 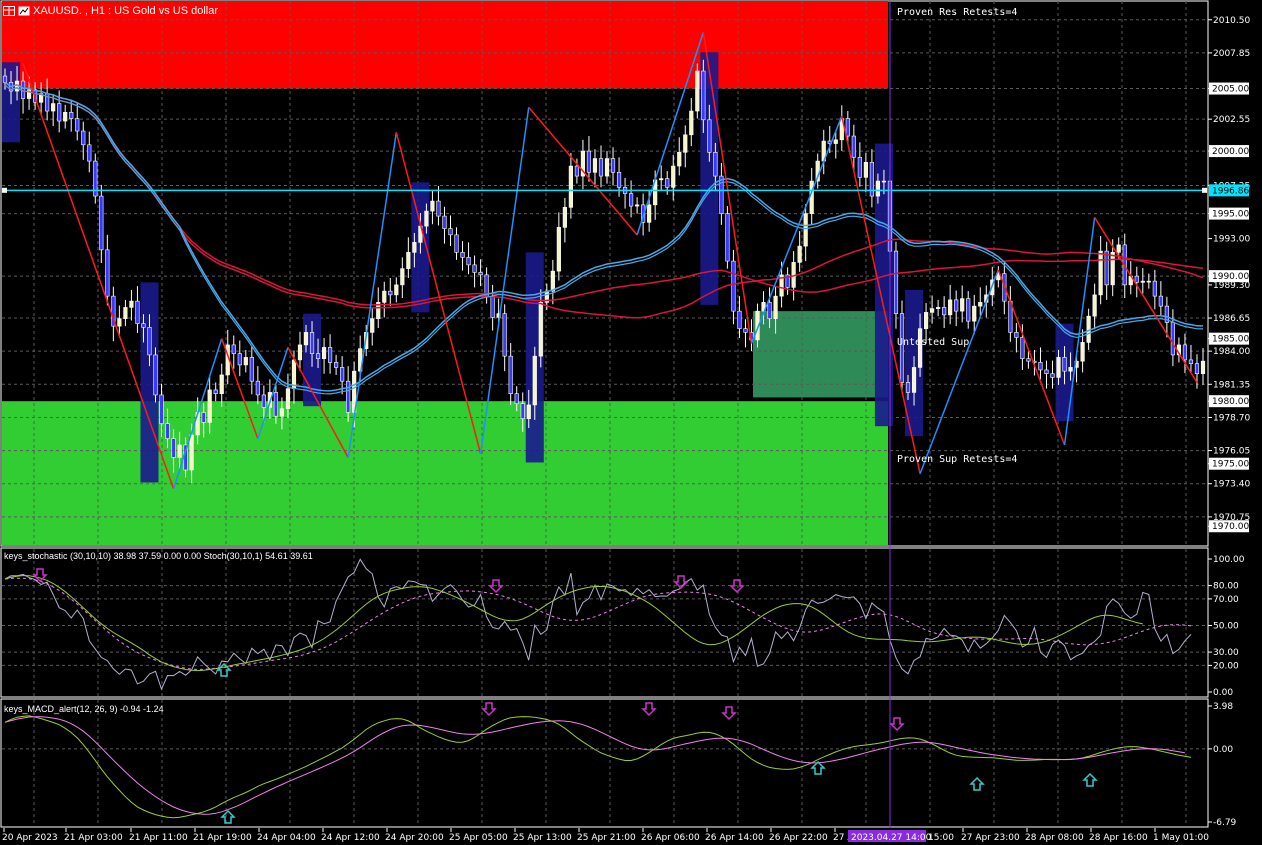 What do you see at coordinates (1230, 215) in the screenshot?
I see `price-tick-label: 1995.00` at bounding box center [1230, 215].